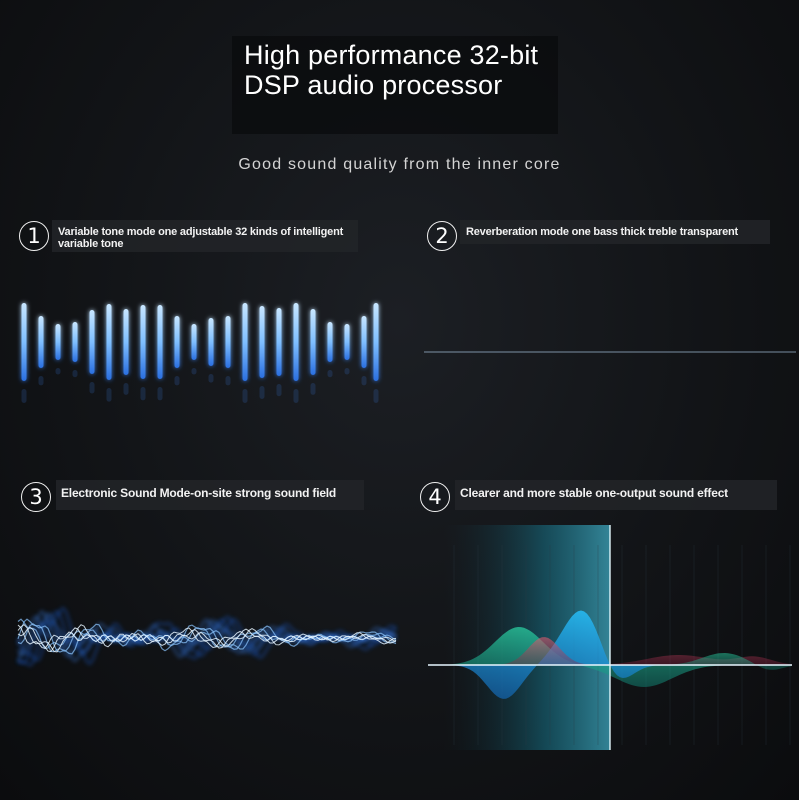 This screenshot has height=800, width=799. Describe the element at coordinates (442, 236) in the screenshot. I see `feature-2-number: 2` at that location.